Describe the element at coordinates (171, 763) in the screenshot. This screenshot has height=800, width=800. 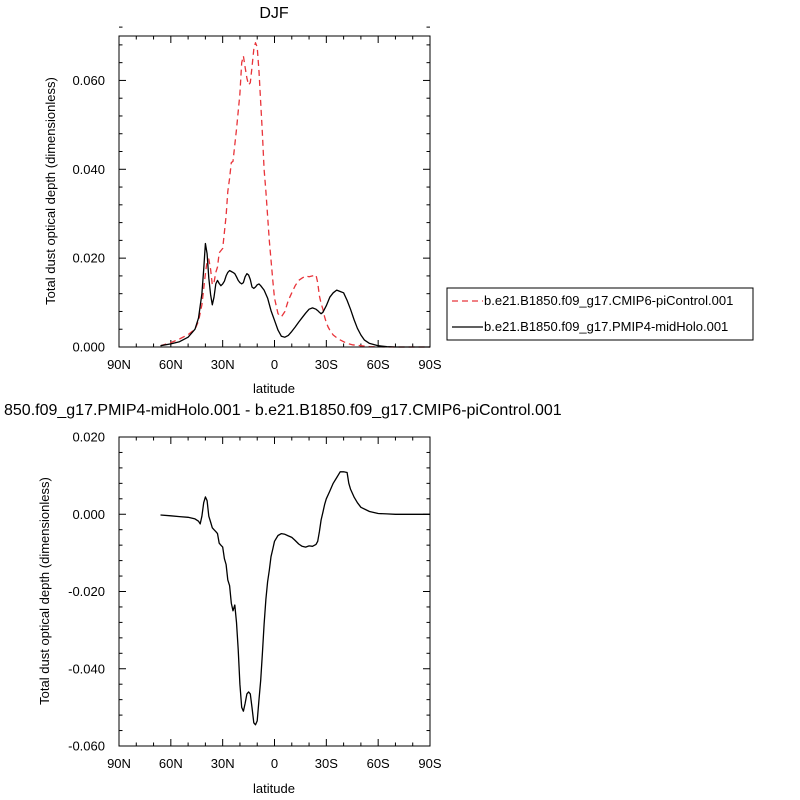
I see `bottom-x-tick-label: 60N` at that location.